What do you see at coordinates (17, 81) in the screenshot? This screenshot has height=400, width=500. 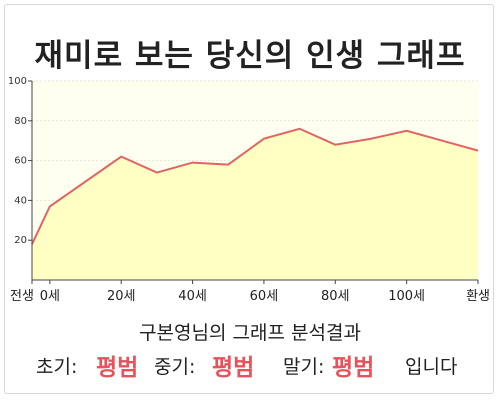 I see `y-tick-label: 100` at bounding box center [17, 81].